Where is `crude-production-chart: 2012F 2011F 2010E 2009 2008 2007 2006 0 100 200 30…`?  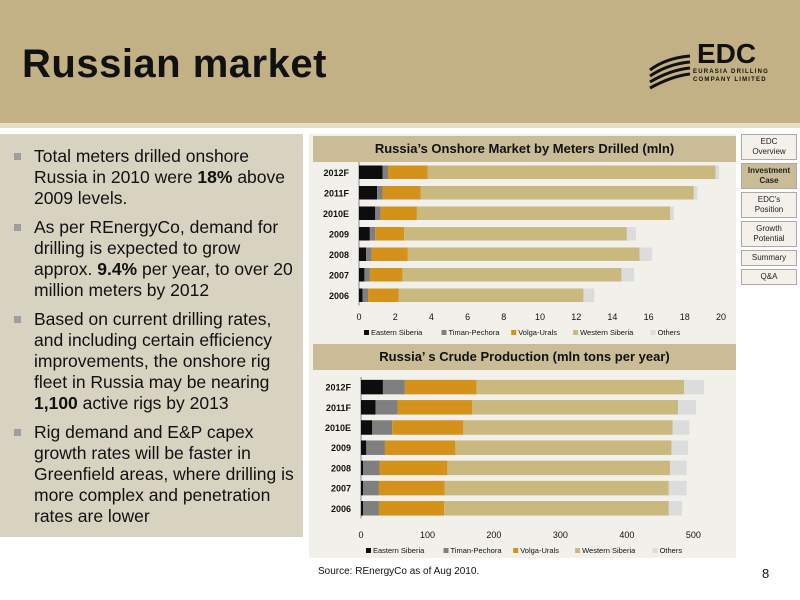 crude-production-chart: 2012F 2011F 2010E 2009 2008 2007 2006 0 100 200 30… is located at coordinates (515, 466).